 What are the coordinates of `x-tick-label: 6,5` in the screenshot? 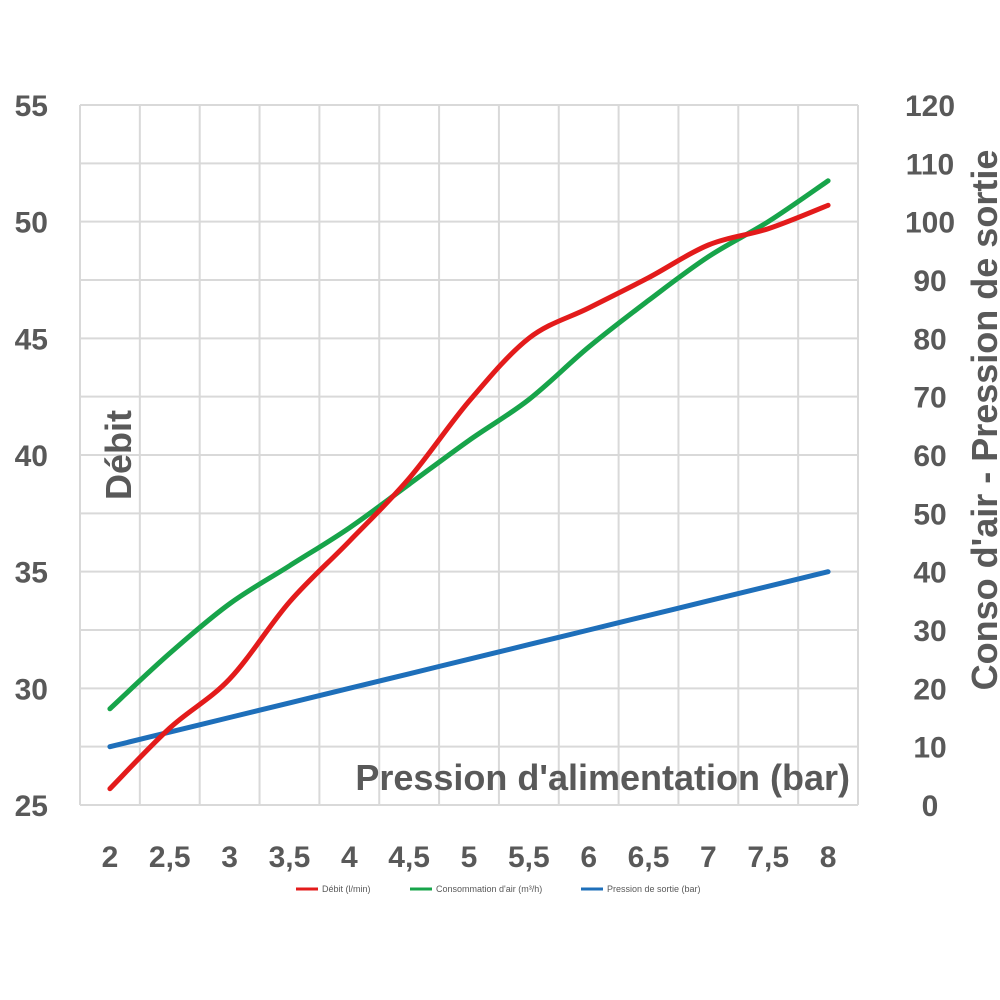 It's located at (649, 857).